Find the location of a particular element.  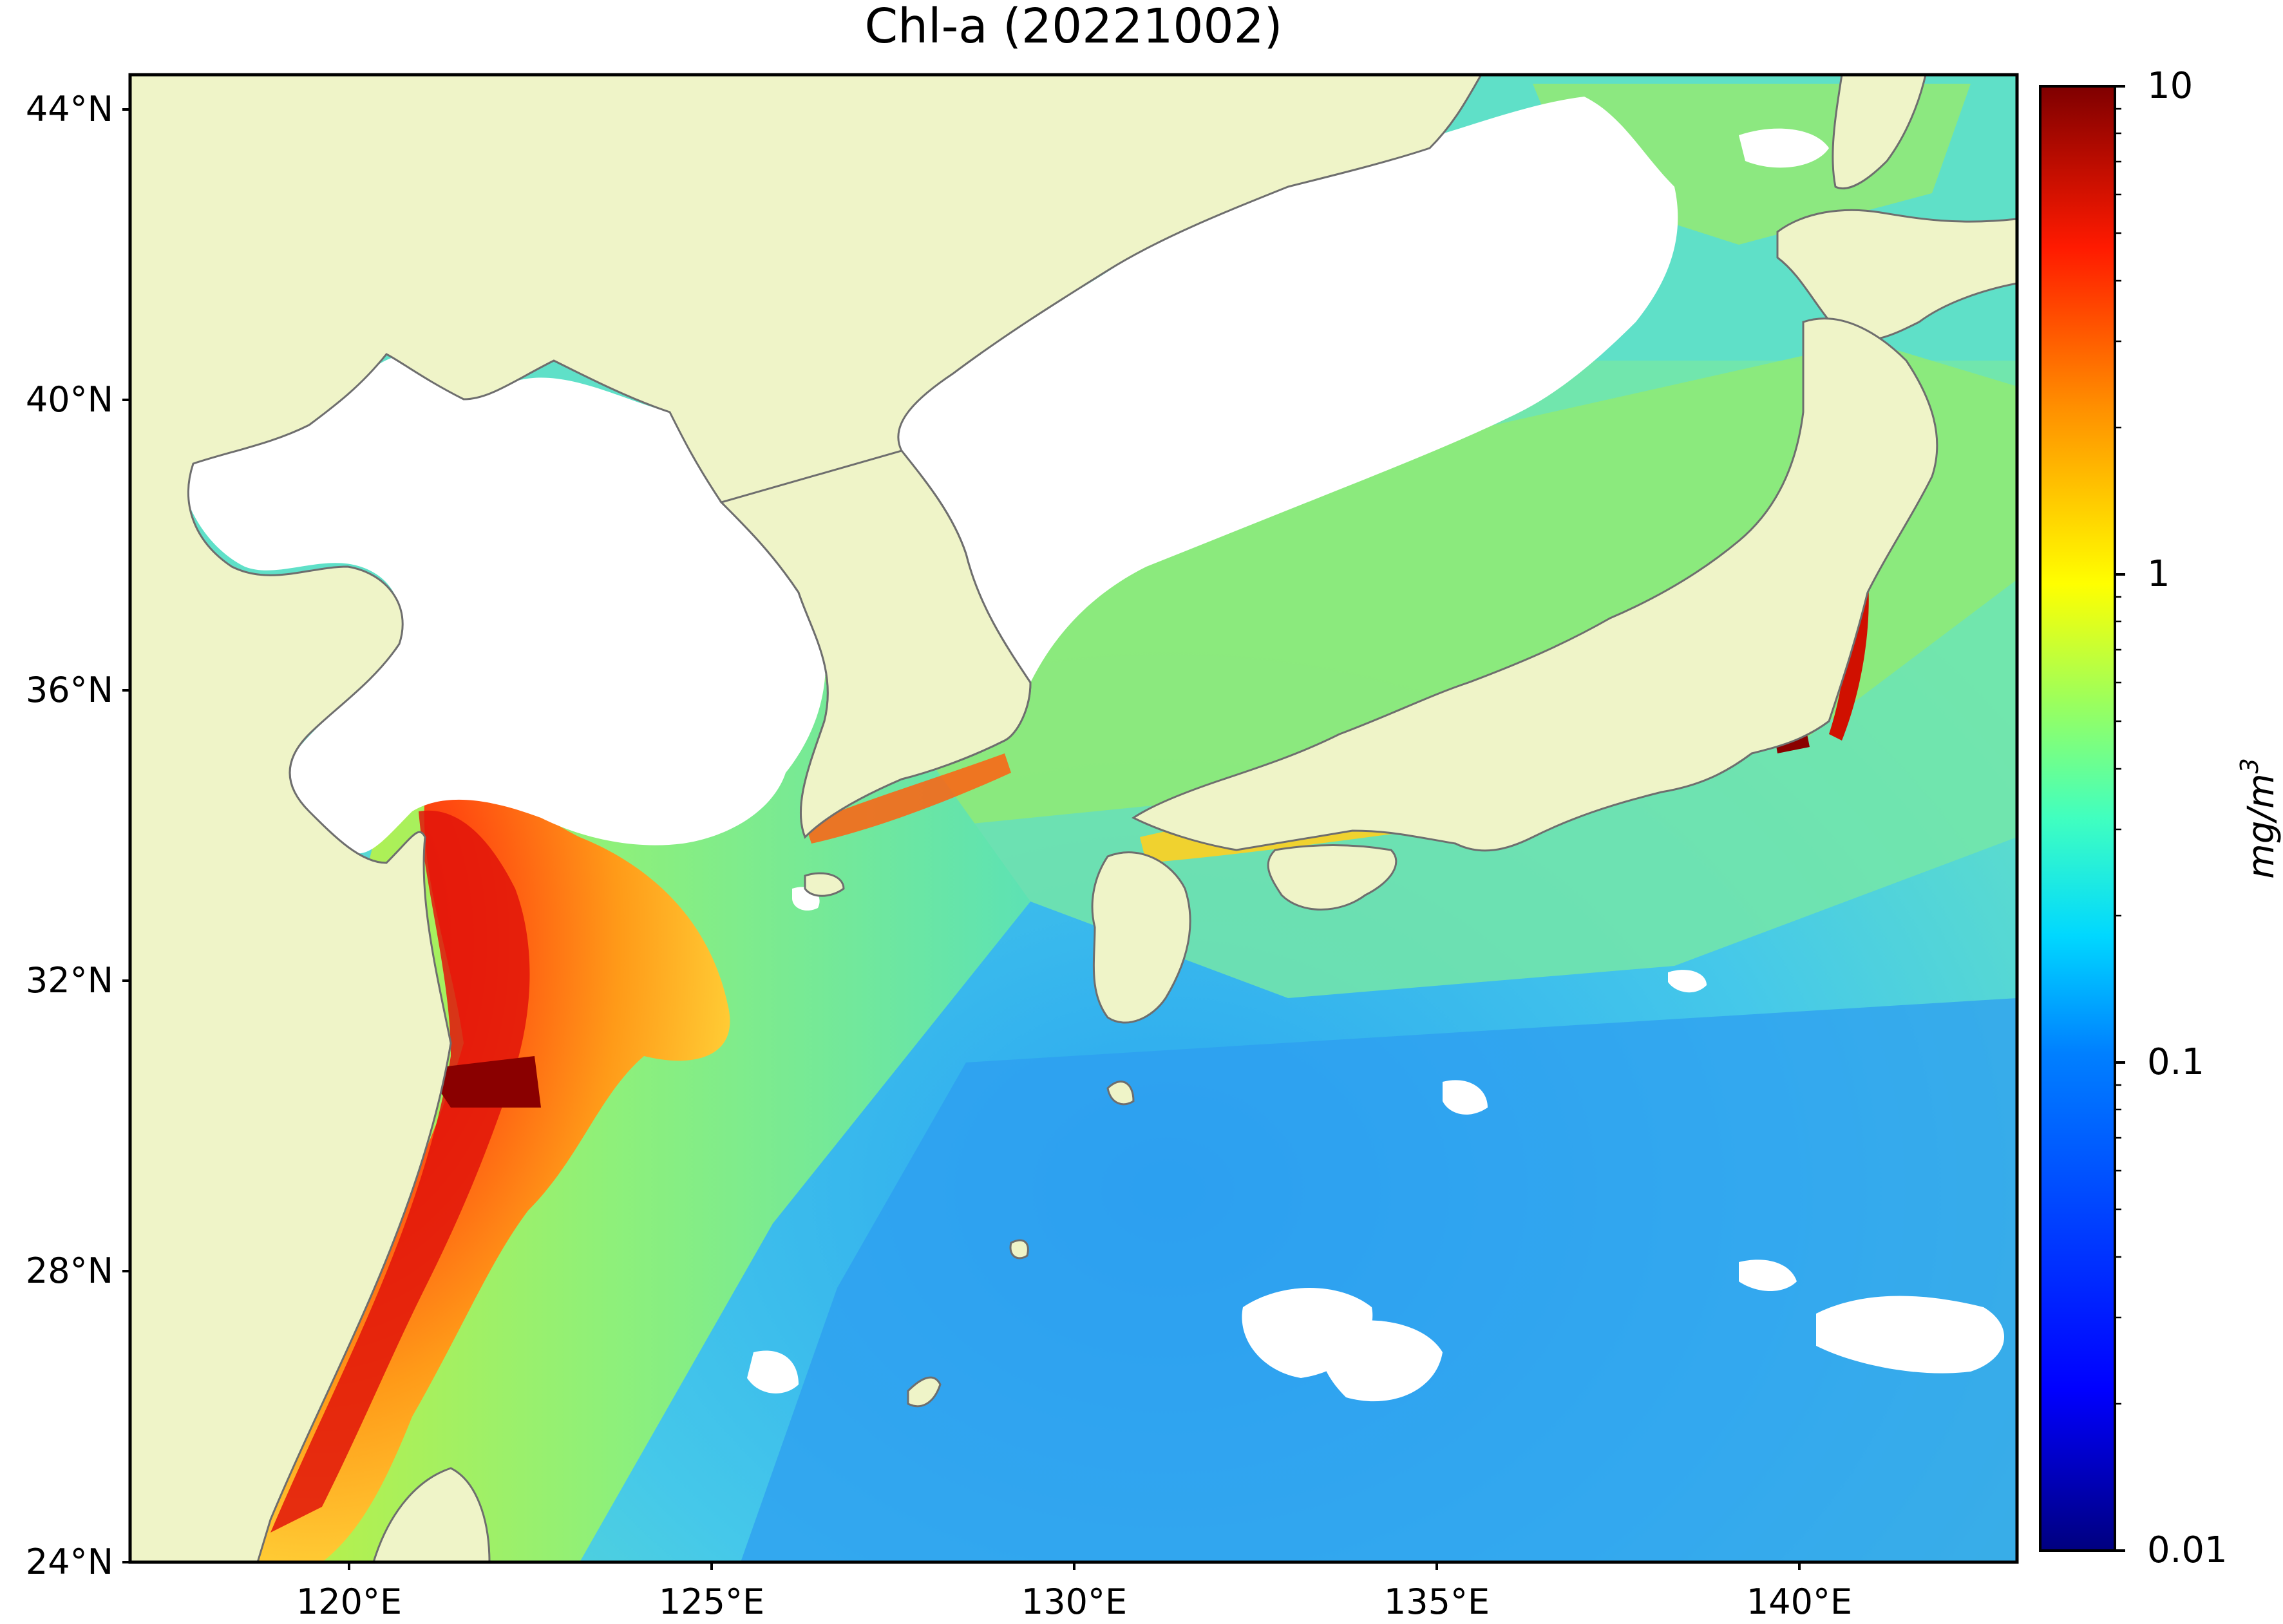

land-shikoku is located at coordinates (1332, 877).